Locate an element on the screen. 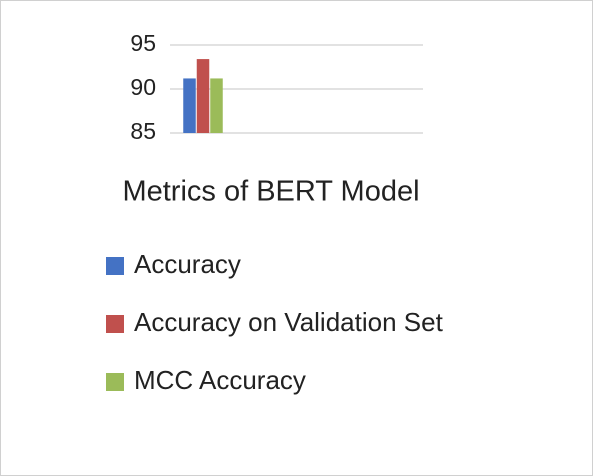 Image resolution: width=593 pixels, height=476 pixels. y-tick-label: 90 is located at coordinates (143, 87).